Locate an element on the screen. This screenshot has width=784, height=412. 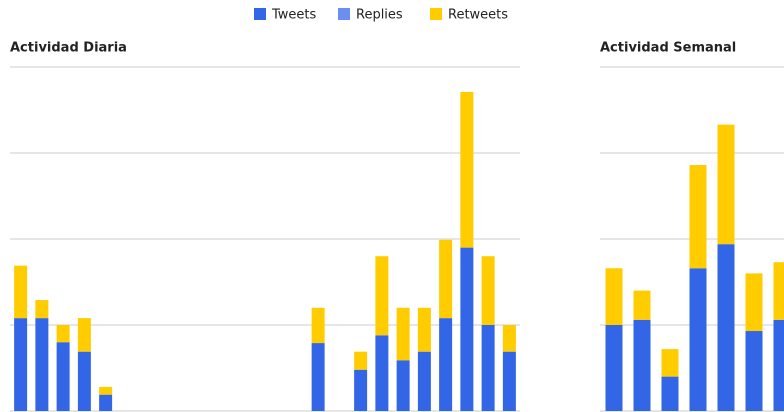
legend-label: Retweets is located at coordinates (478, 15).